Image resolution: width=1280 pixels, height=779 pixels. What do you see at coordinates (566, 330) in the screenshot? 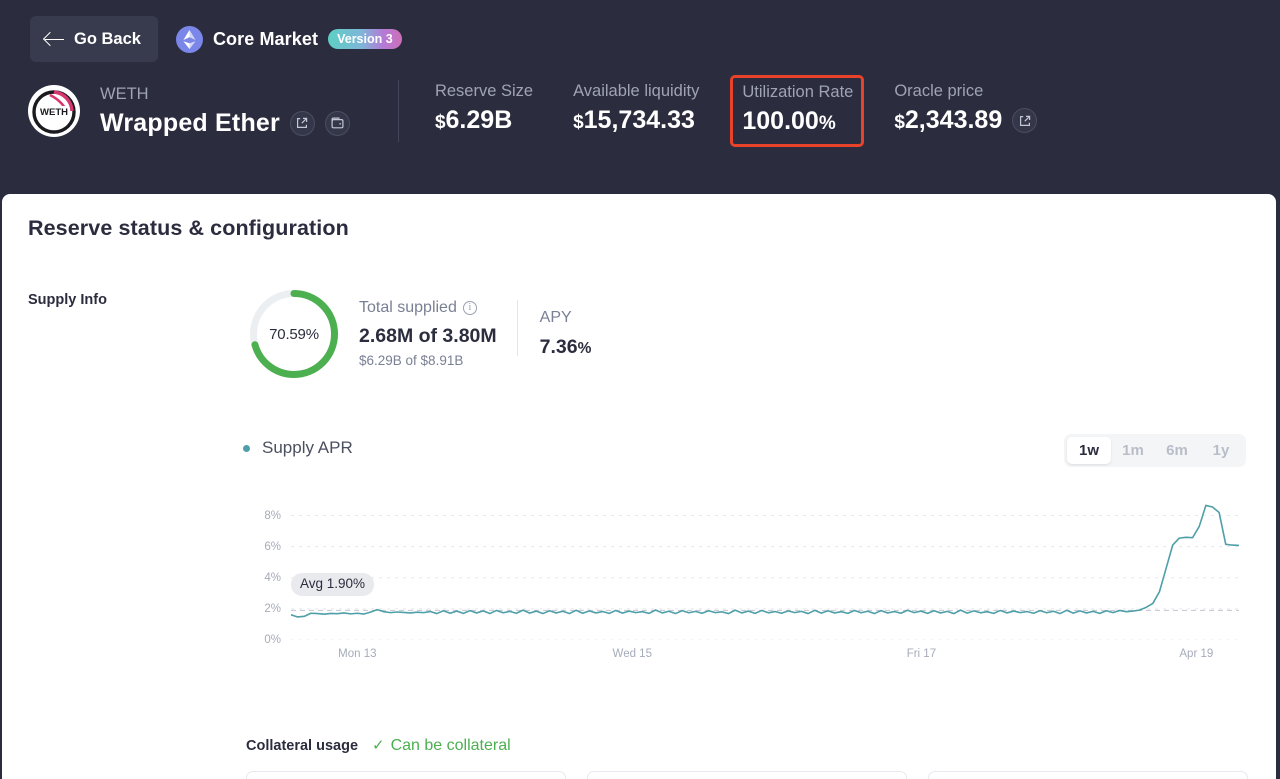
I see `apy-block: APY 7.36%` at bounding box center [566, 330].